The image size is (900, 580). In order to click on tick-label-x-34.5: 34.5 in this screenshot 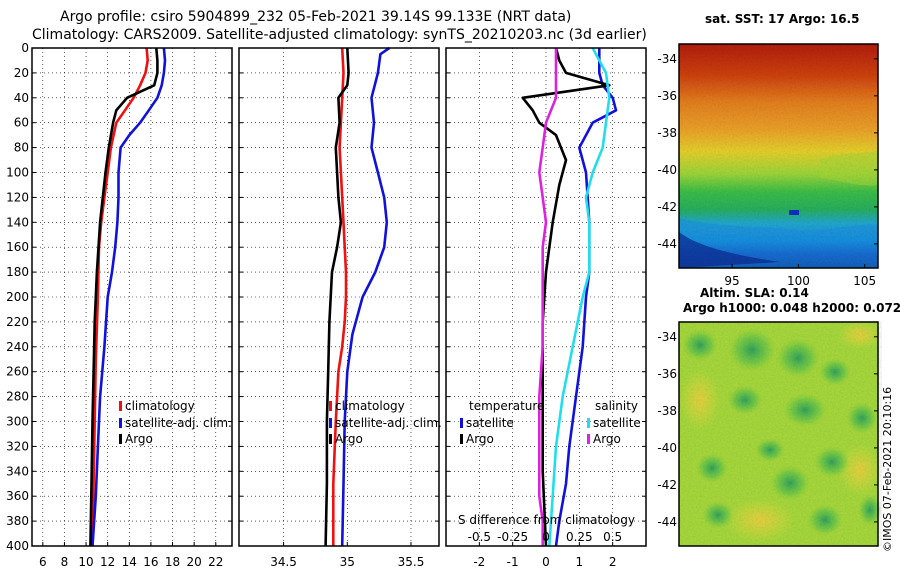, I will do `click(283, 562)`.